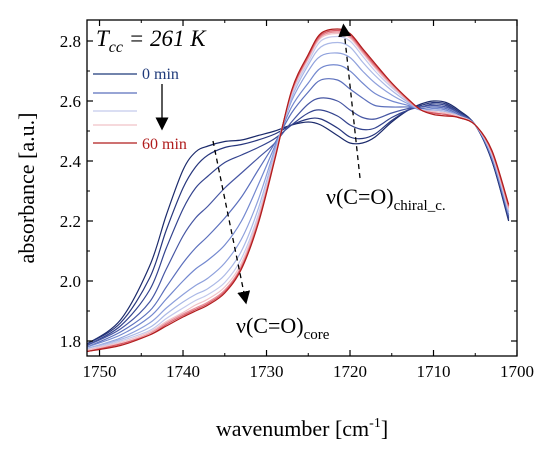 The image size is (550, 451). I want to click on x-tick-label-3: 1720, so click(350, 371).